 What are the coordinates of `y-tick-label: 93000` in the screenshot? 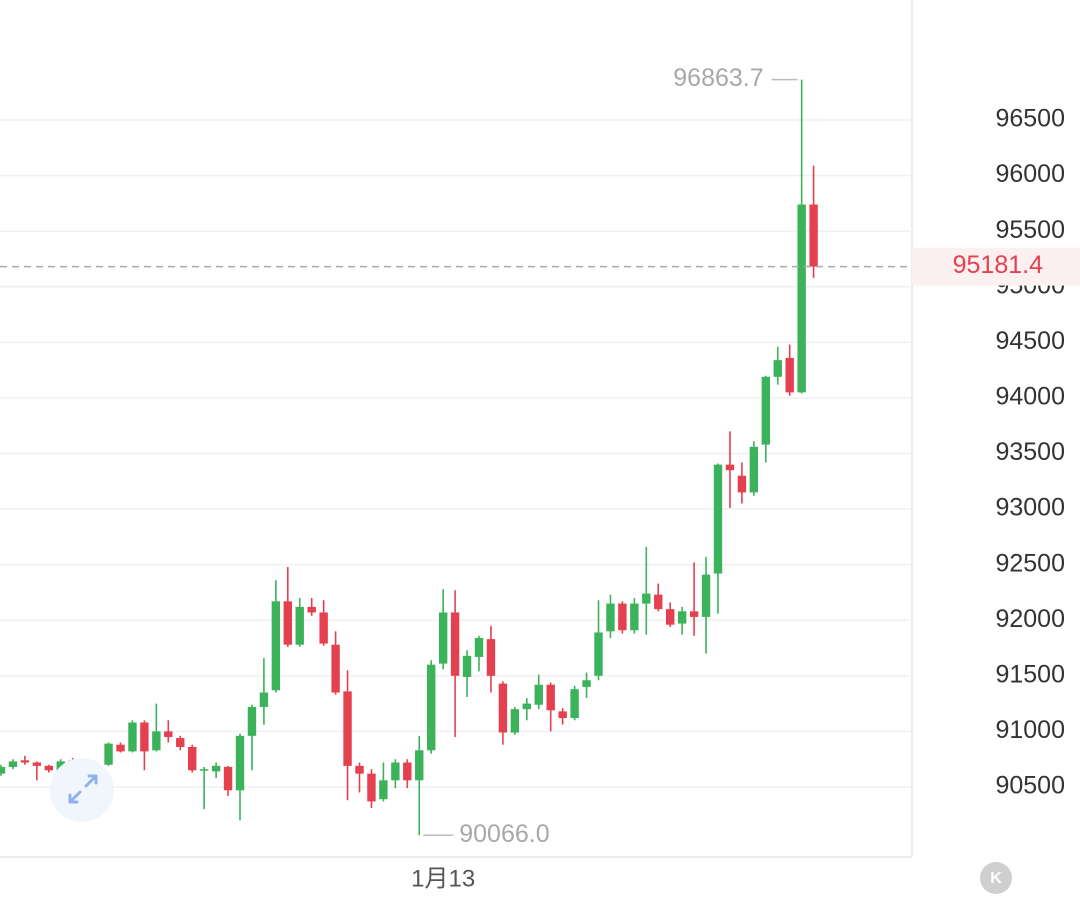 It's located at (1030, 508).